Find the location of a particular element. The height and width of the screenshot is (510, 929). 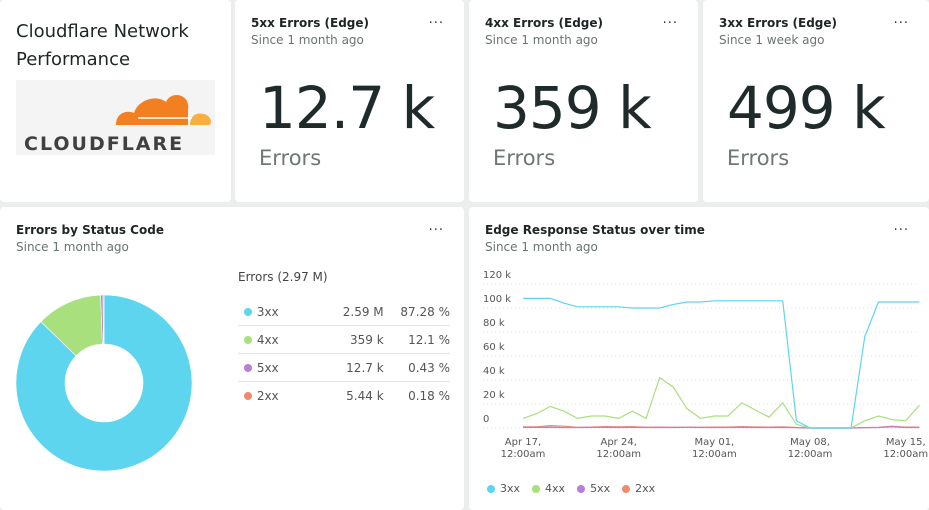

series-line-4xx is located at coordinates (721, 402).